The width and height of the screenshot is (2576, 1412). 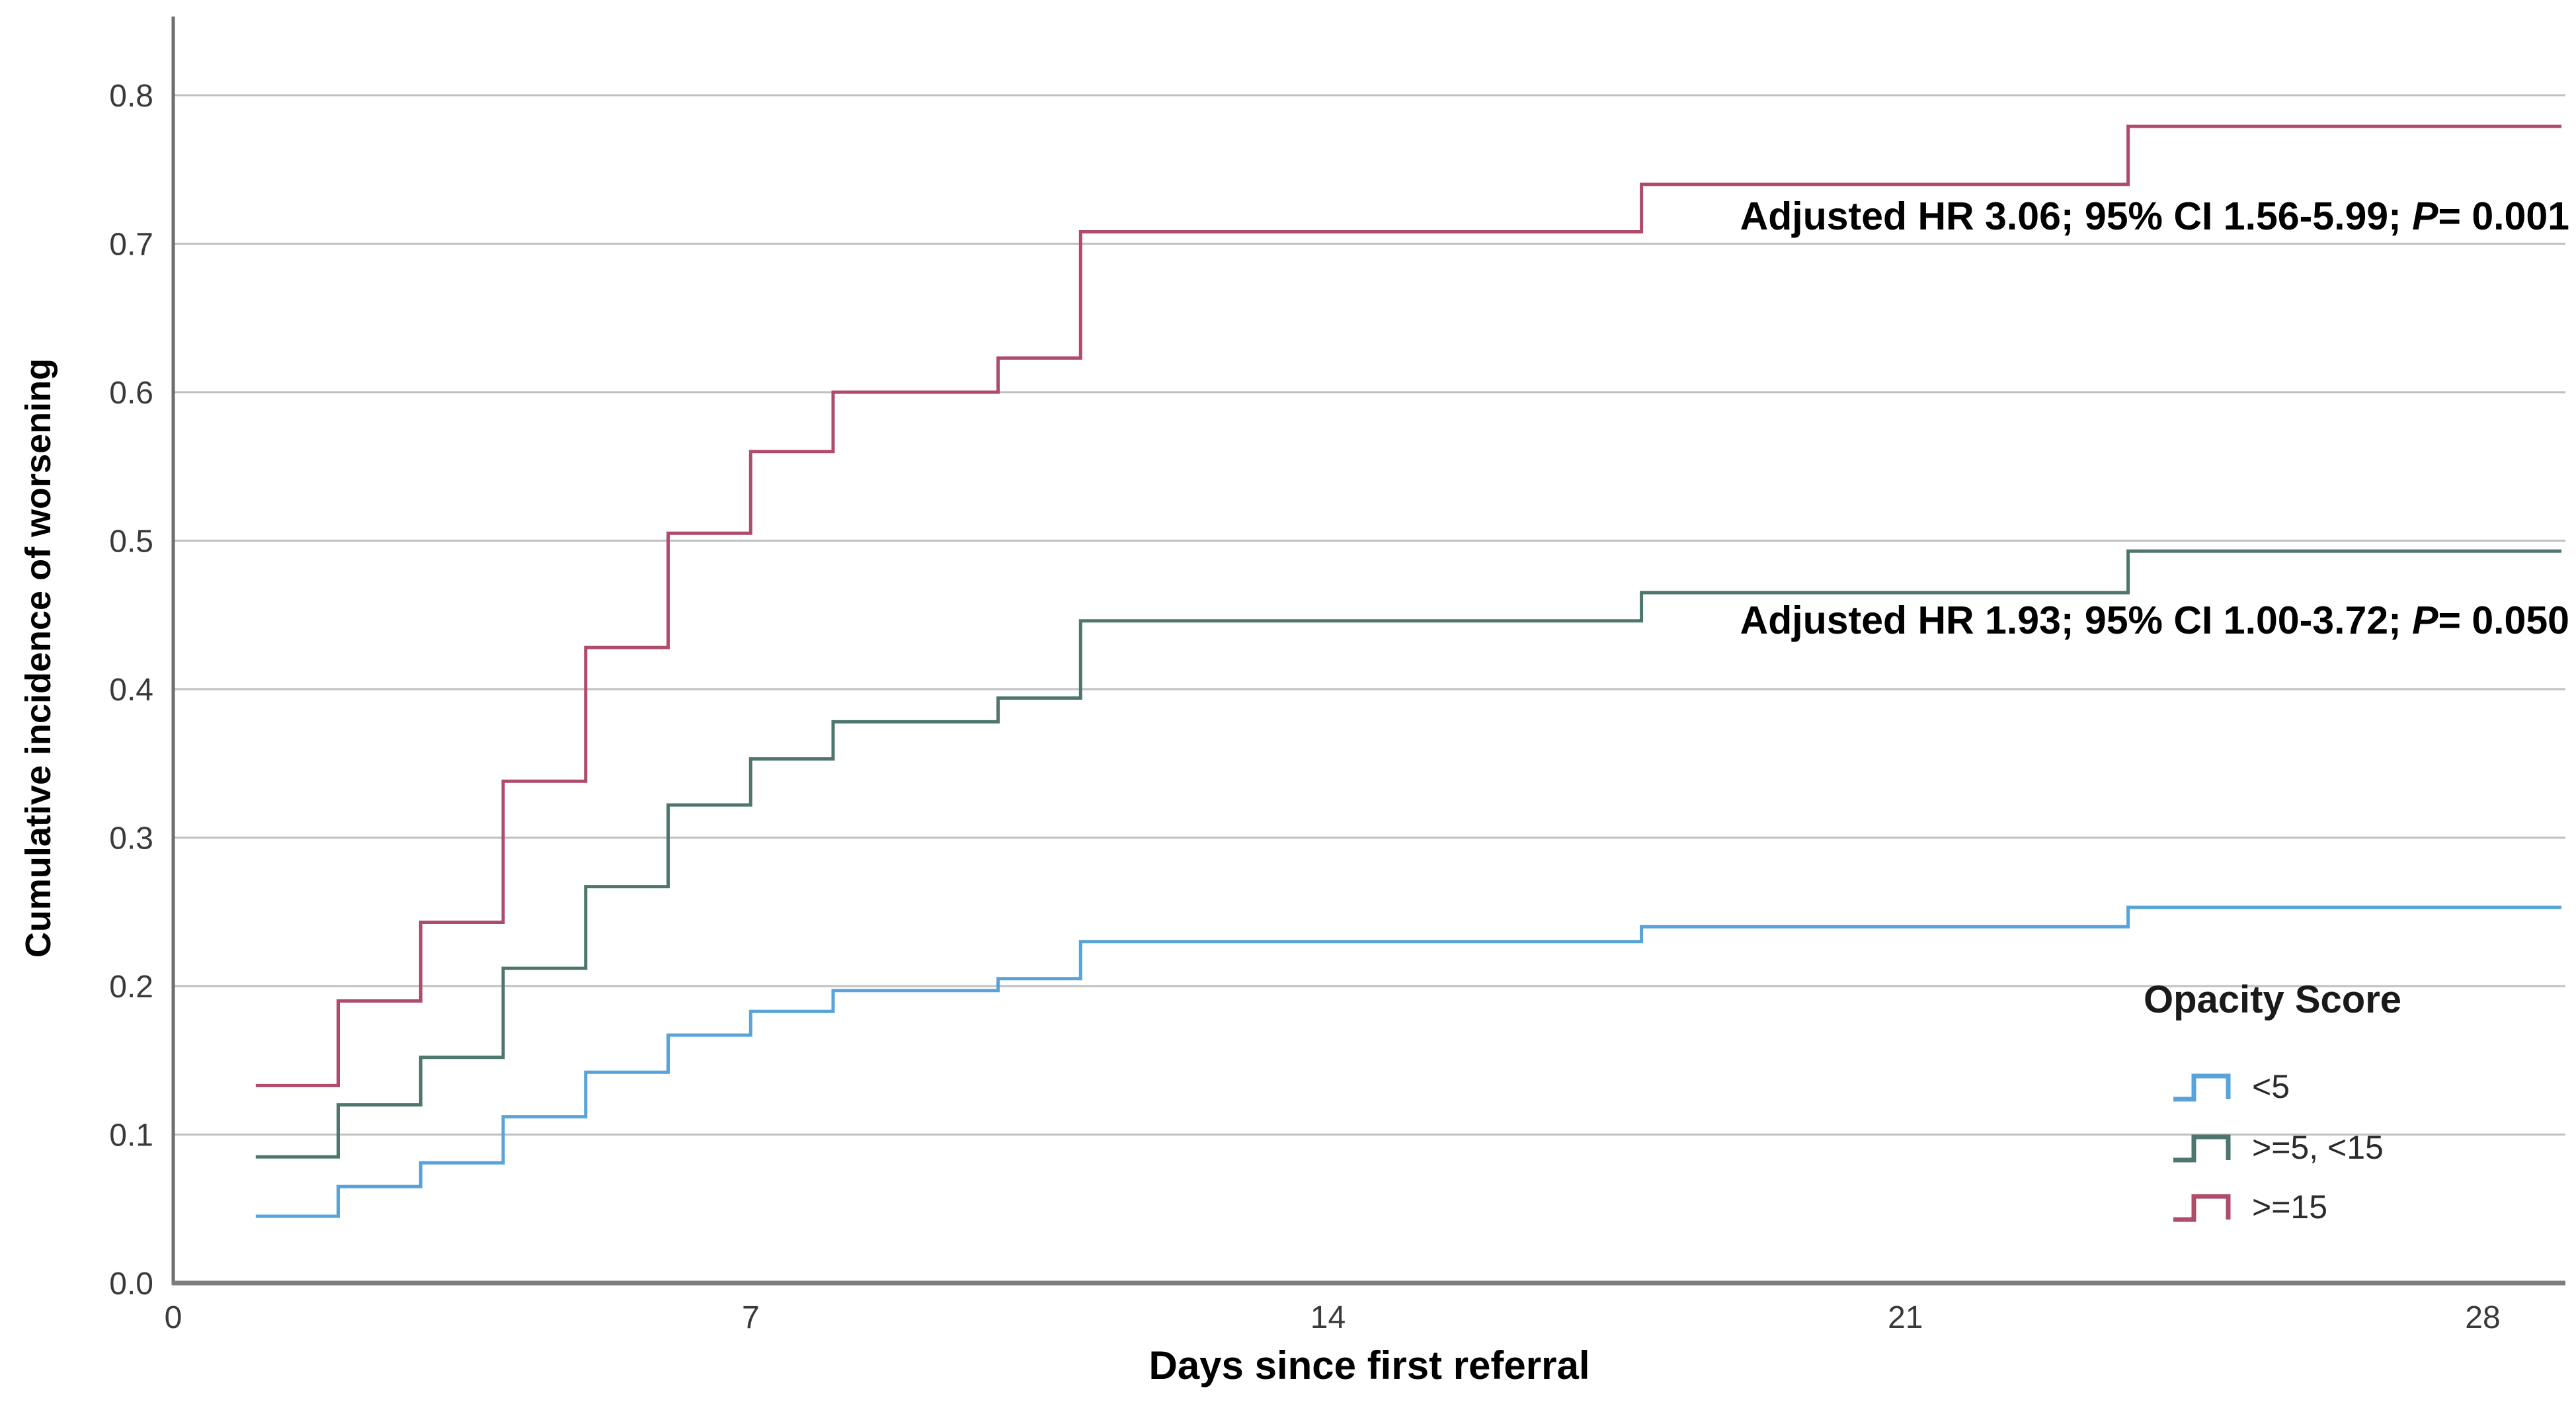 What do you see at coordinates (131, 393) in the screenshot?
I see `y-tick-label: 0.6` at bounding box center [131, 393].